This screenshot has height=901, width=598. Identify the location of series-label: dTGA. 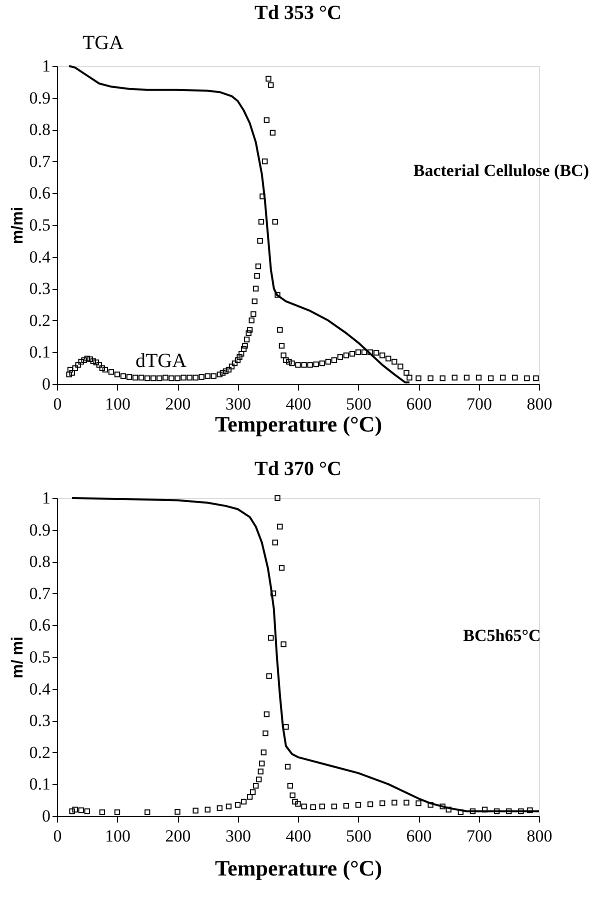
(161, 361).